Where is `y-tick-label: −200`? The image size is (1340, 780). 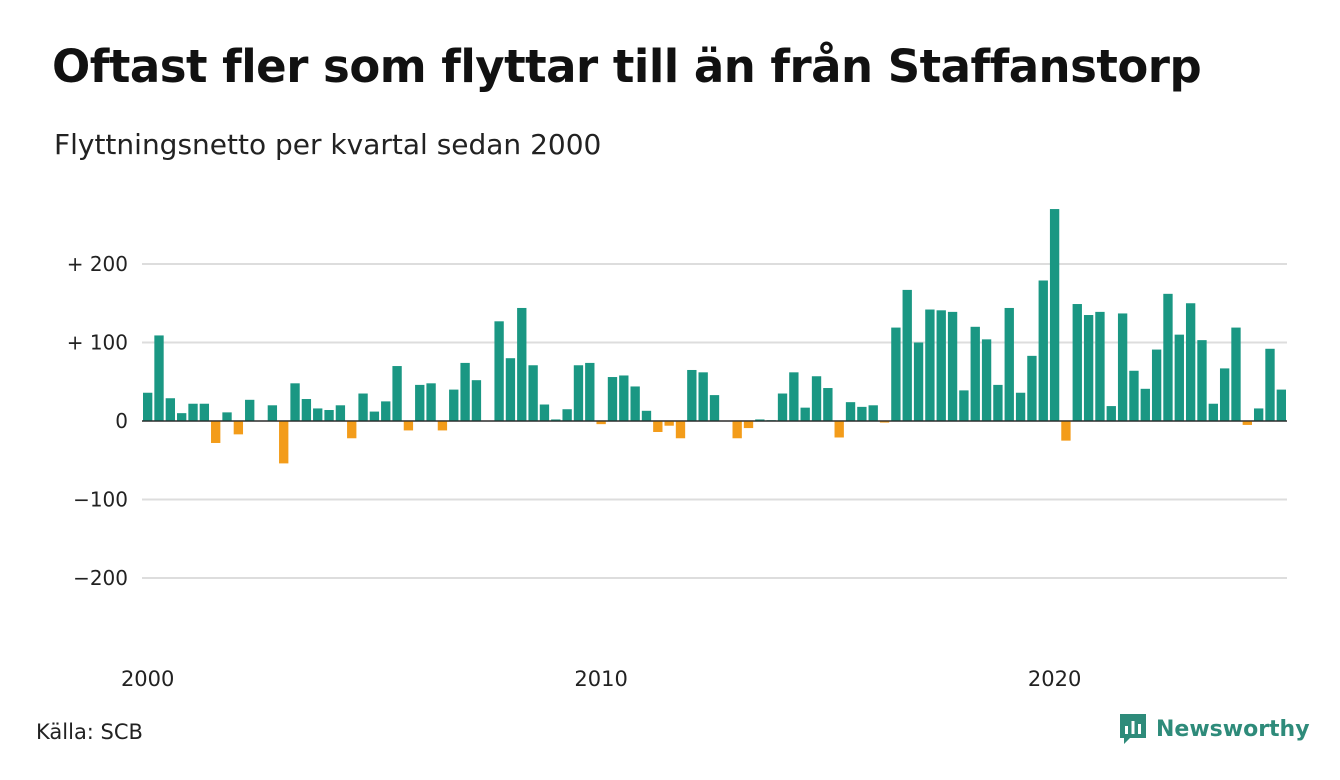 y-tick-label: −200 is located at coordinates (100, 578).